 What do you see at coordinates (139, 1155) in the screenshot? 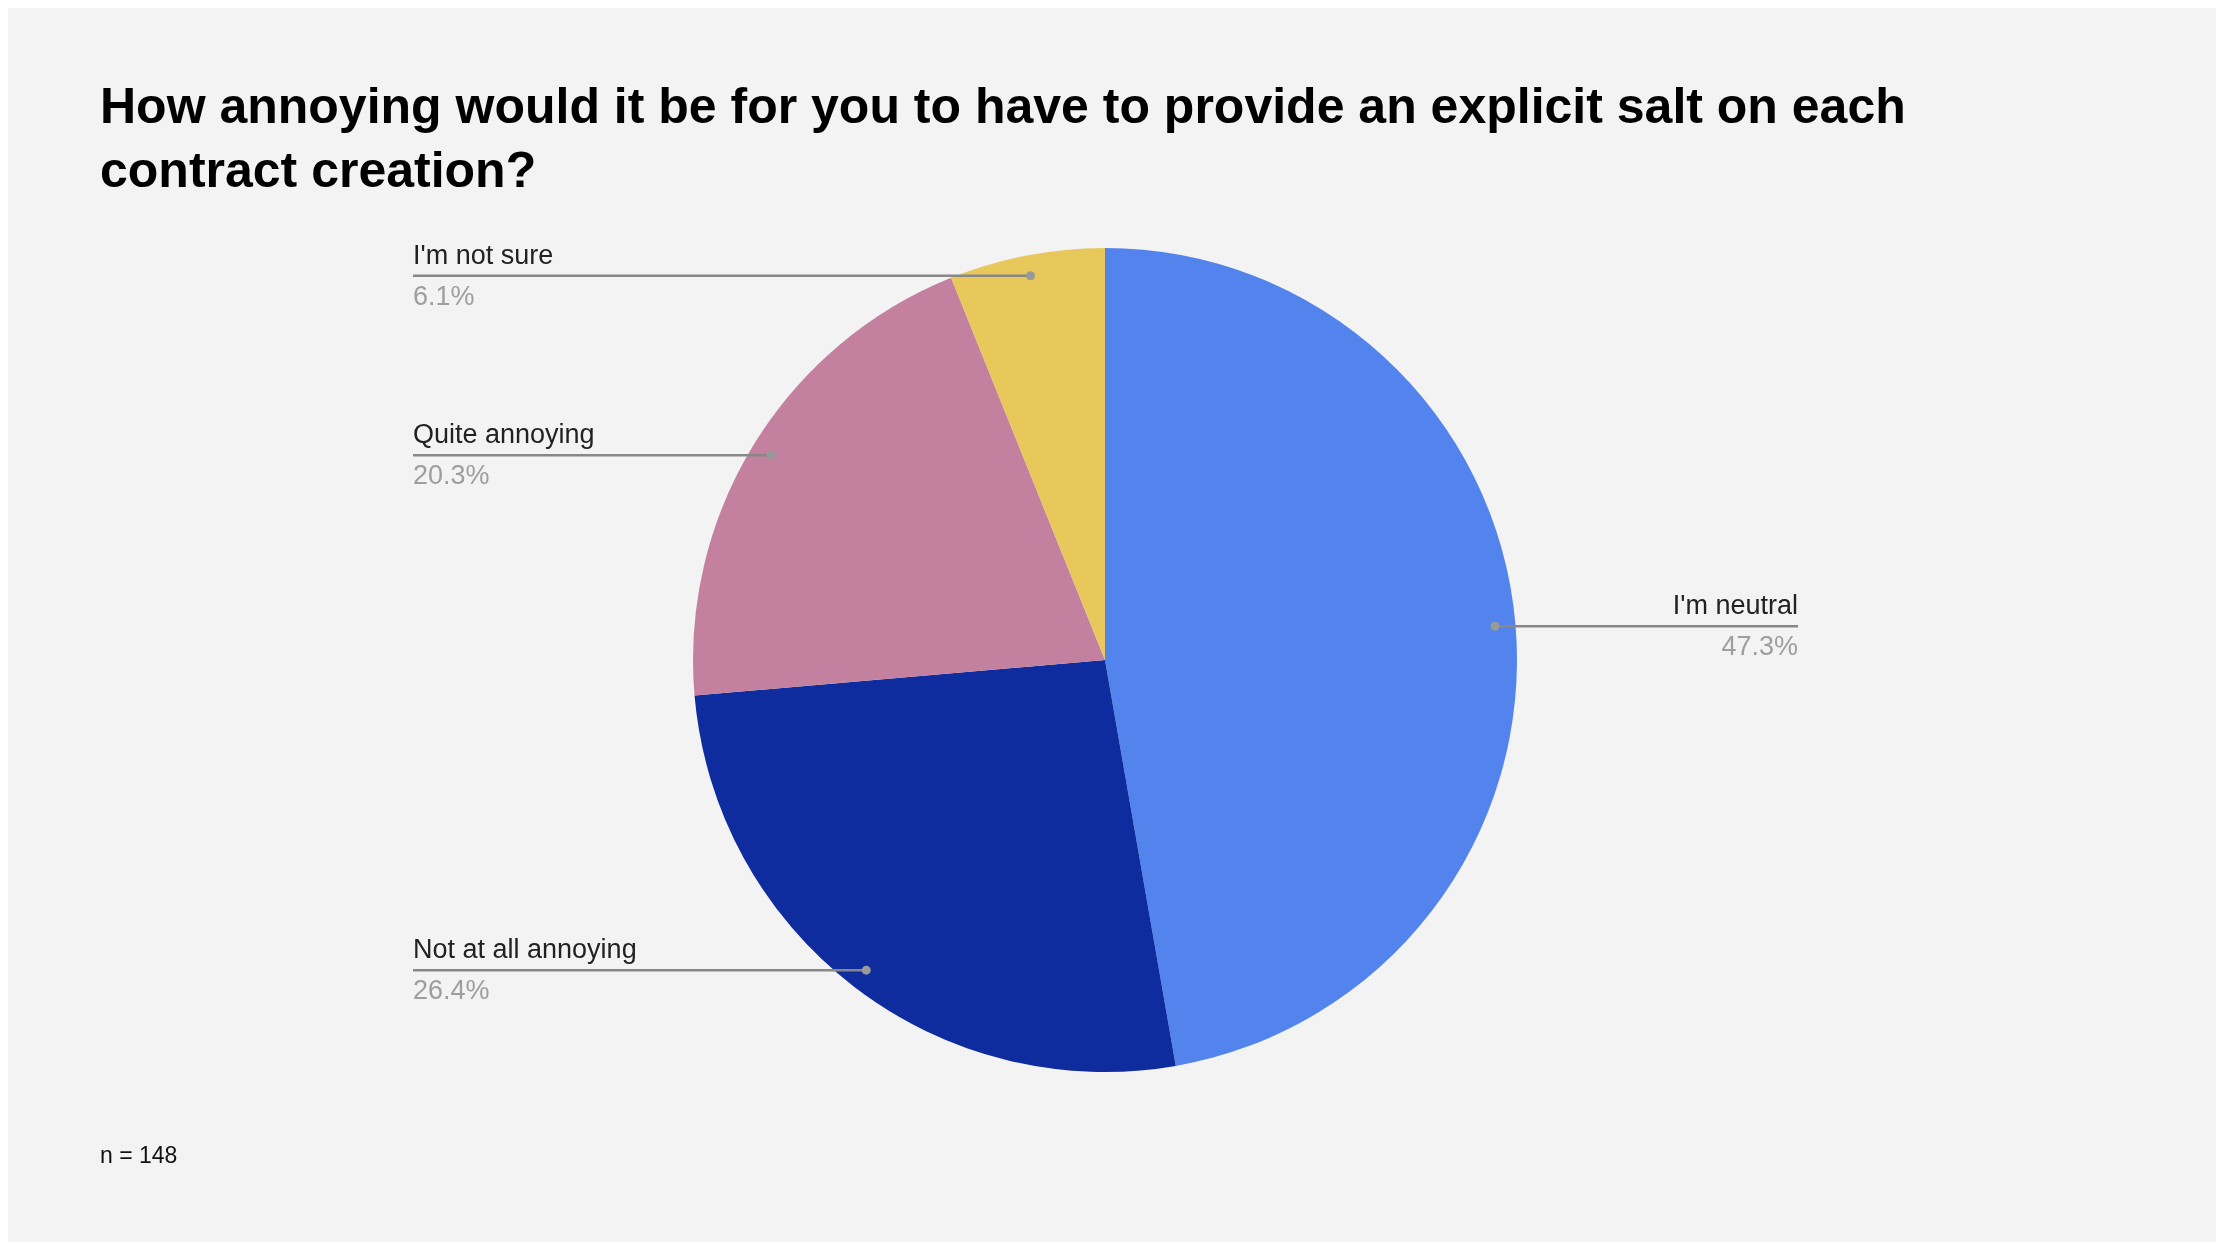
I see `text: n = 148` at bounding box center [139, 1155].